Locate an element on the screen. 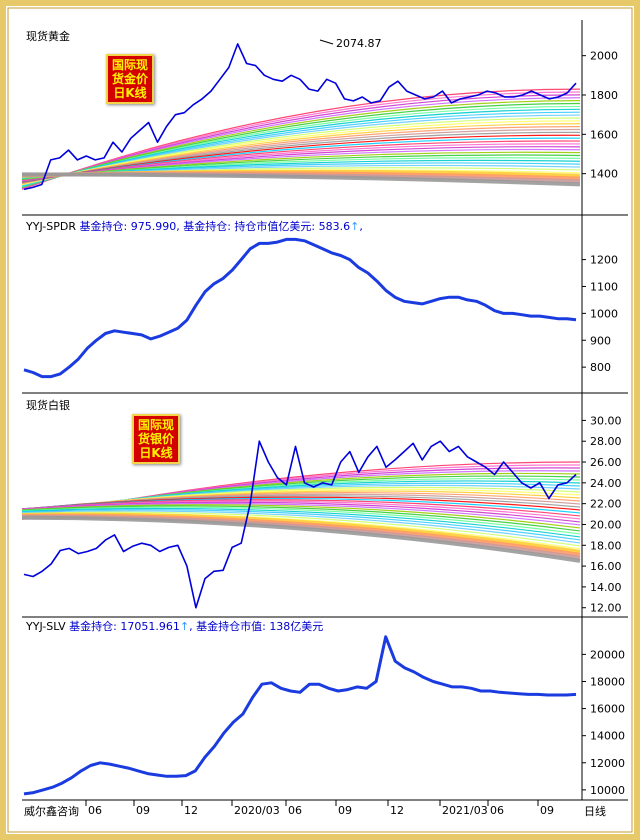 The width and height of the screenshot is (640, 840). gold-badge: 国际现 货金价 日K线 is located at coordinates (130, 79).